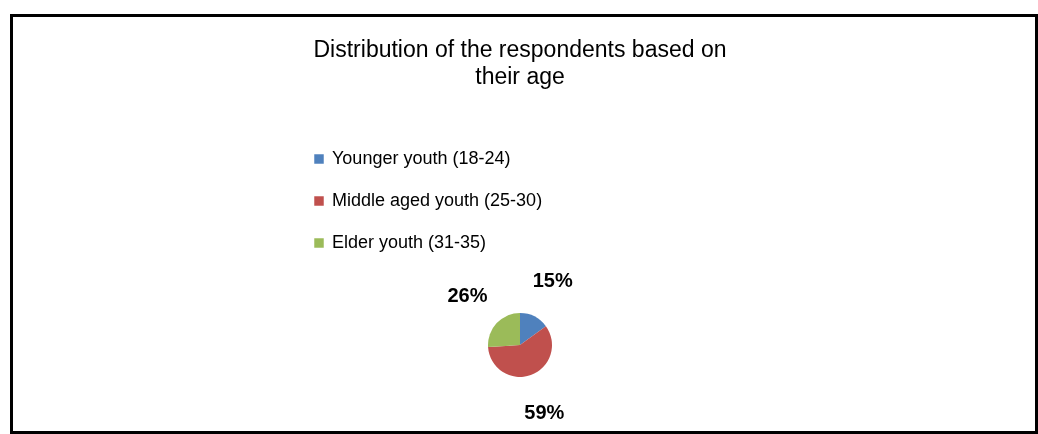 This screenshot has width=1038, height=434. Describe the element at coordinates (437, 200) in the screenshot. I see `legend-label: Middle aged youth (25-30)` at that location.